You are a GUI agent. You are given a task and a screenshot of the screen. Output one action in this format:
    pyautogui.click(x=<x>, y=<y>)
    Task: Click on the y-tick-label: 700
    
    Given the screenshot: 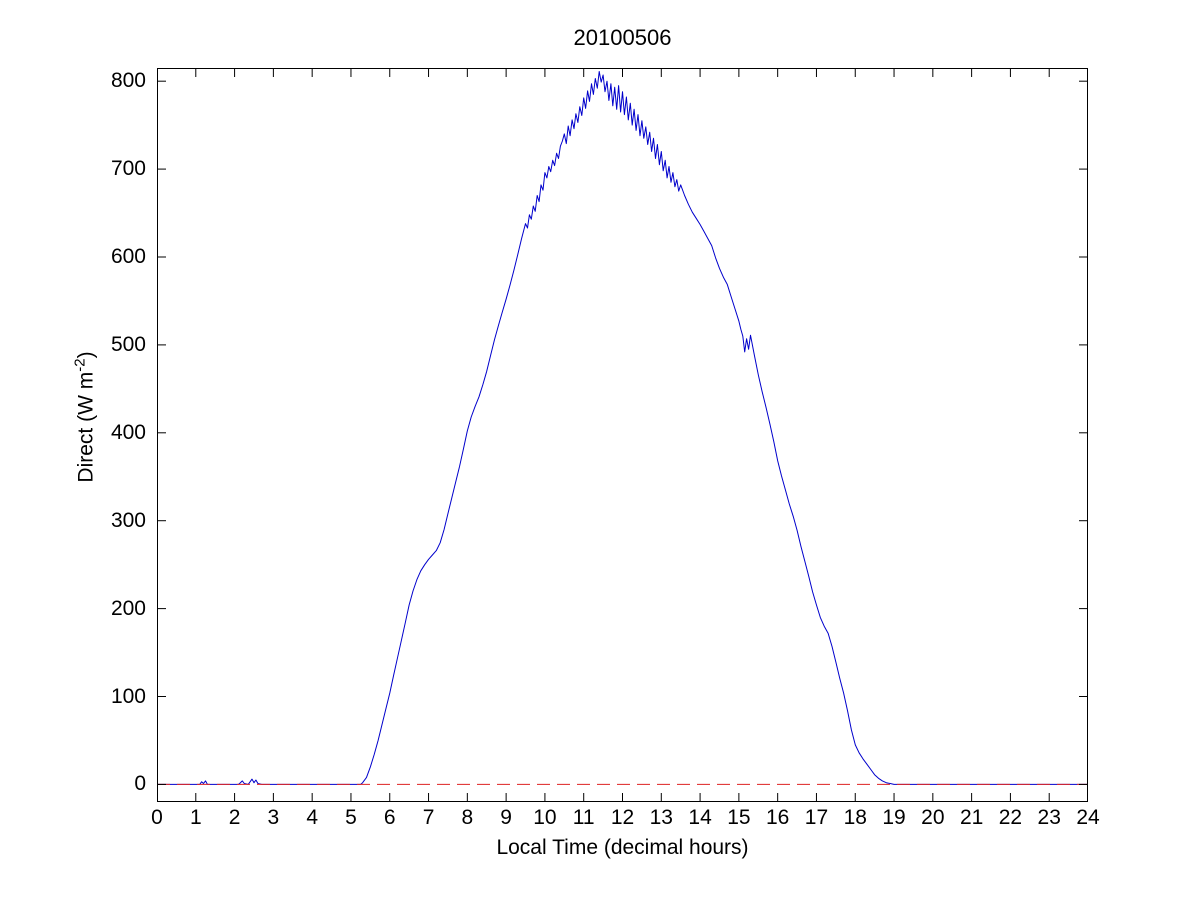 What is the action you would take?
    pyautogui.click(x=128, y=169)
    